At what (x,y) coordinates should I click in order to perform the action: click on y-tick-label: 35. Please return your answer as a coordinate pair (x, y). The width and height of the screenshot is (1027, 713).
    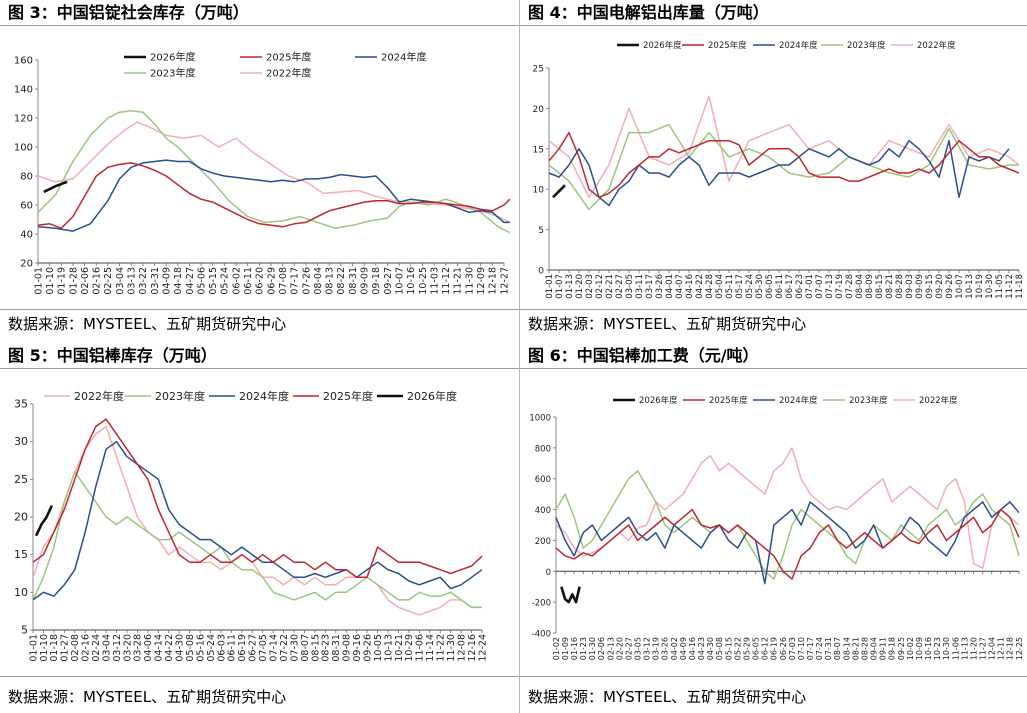
    Looking at the image, I should click on (21, 404).